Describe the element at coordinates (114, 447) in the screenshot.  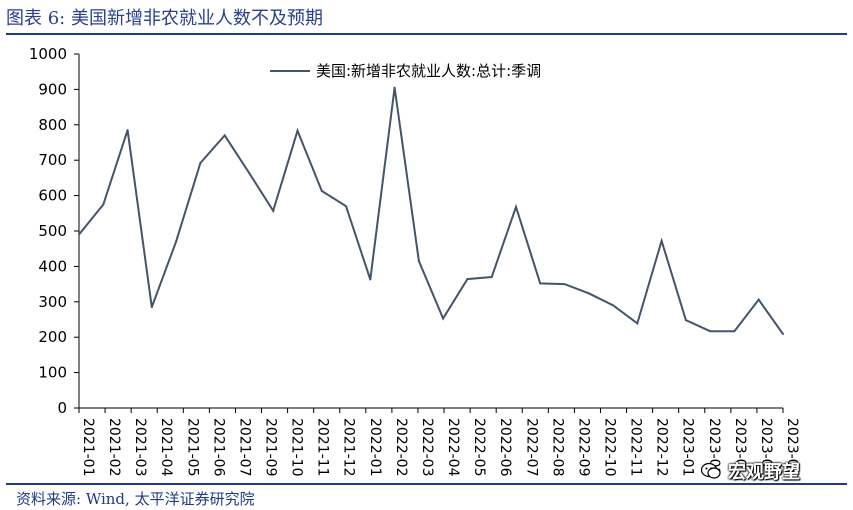
I see `x-tick-label: 2021-02` at that location.